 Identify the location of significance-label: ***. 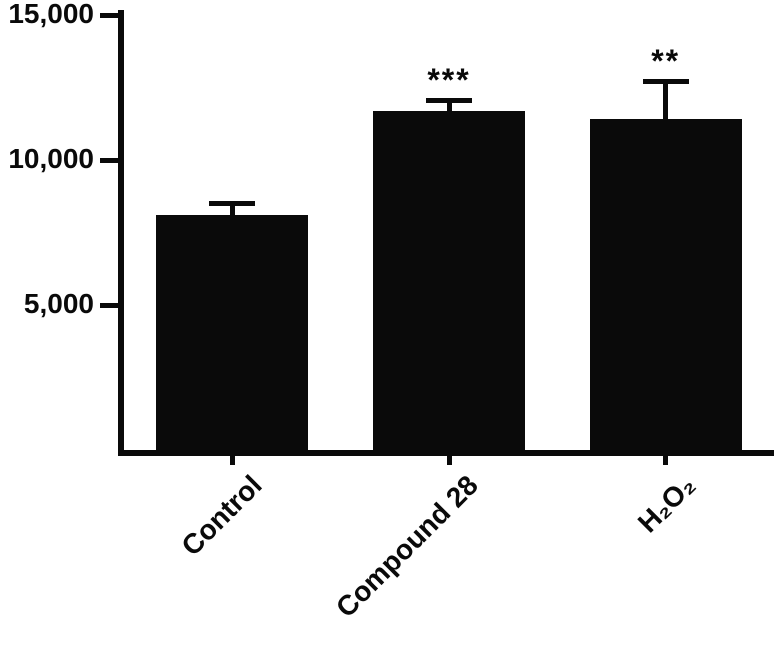
(449, 79).